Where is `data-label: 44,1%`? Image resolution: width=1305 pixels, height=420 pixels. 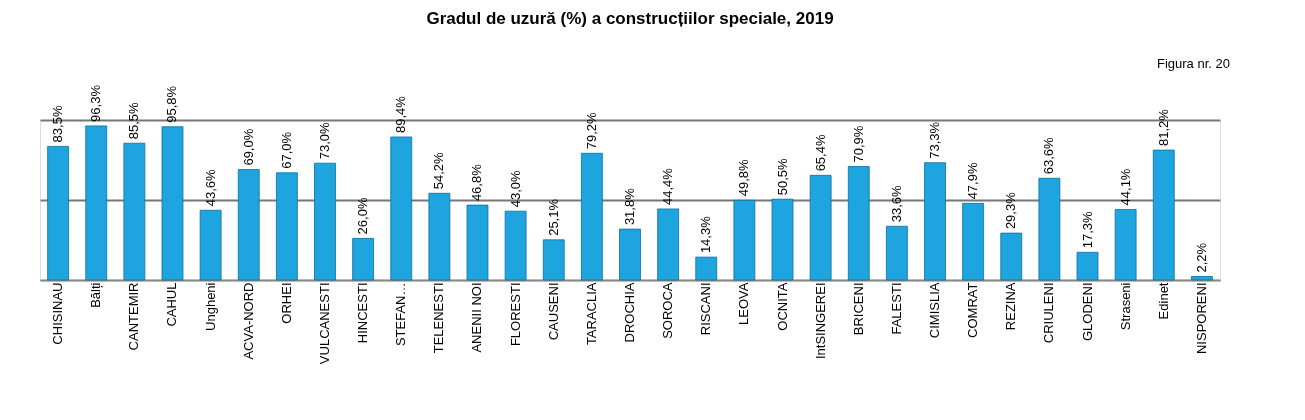
data-label: 44,1% is located at coordinates (1125, 187).